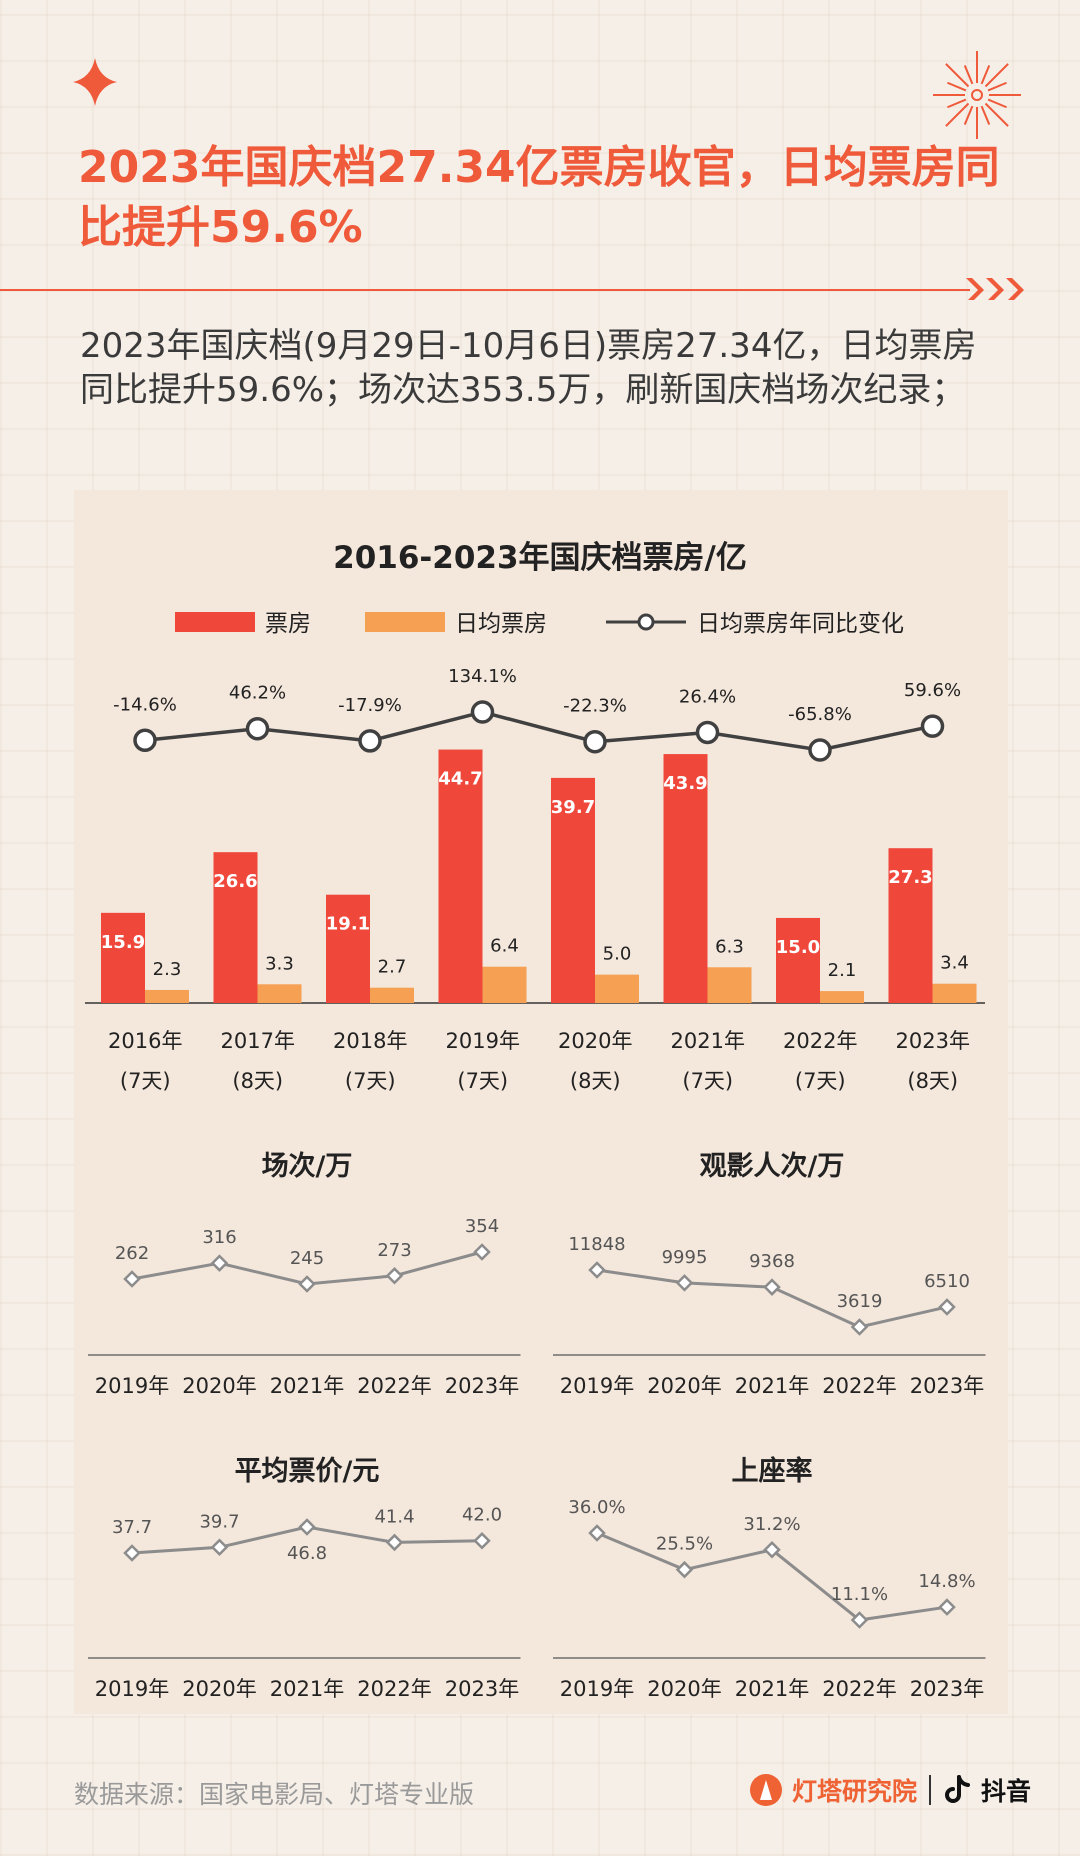  What do you see at coordinates (685, 1257) in the screenshot?
I see `admissions-label: 9995` at bounding box center [685, 1257].